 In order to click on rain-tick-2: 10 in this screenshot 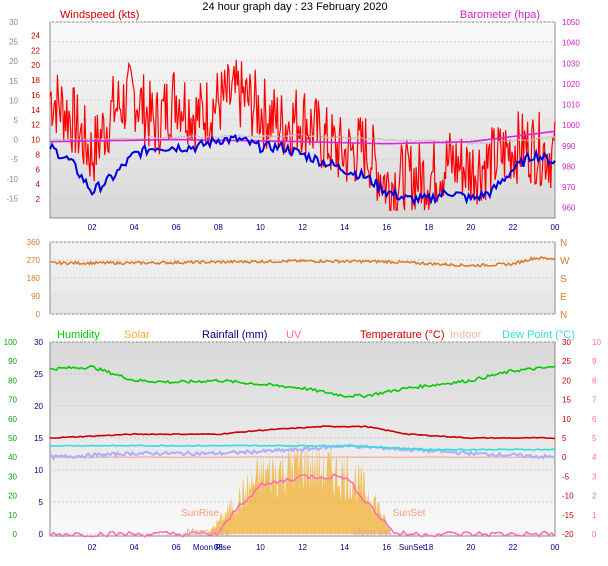, I will do `click(38, 470)`.